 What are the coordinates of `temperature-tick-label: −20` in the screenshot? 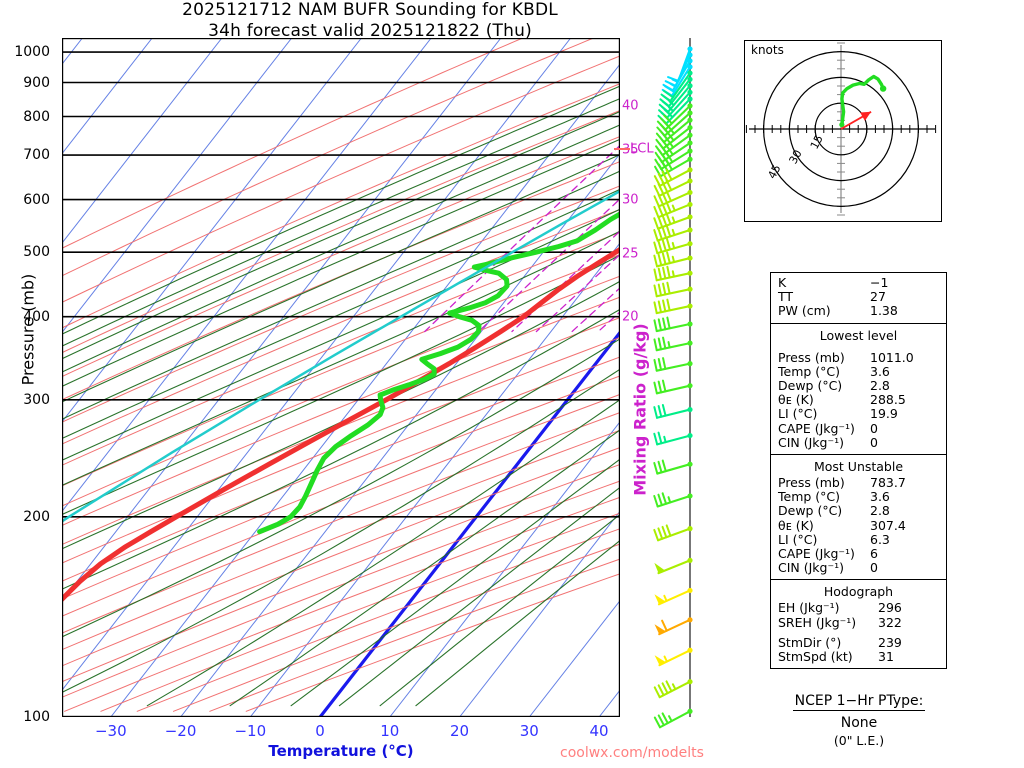 It's located at (180, 731).